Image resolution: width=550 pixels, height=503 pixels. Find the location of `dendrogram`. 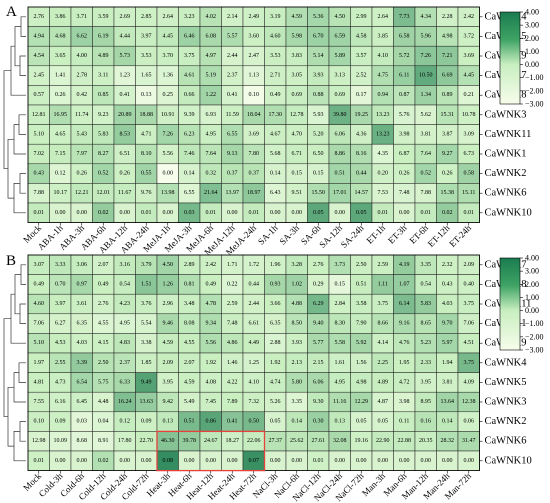

dendrogram is located at coordinates (14, 115).